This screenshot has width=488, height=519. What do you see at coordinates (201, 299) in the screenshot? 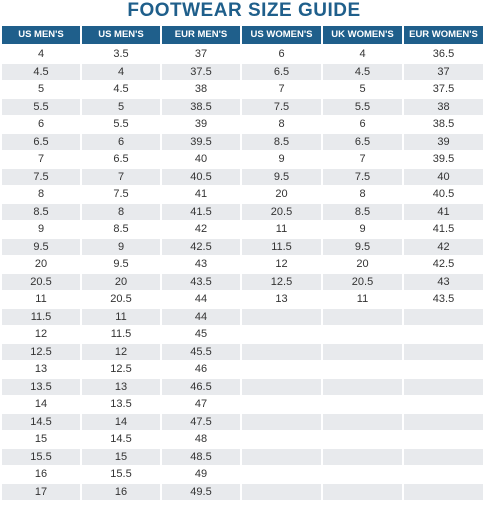
I see `size-cell: 44` at bounding box center [201, 299].